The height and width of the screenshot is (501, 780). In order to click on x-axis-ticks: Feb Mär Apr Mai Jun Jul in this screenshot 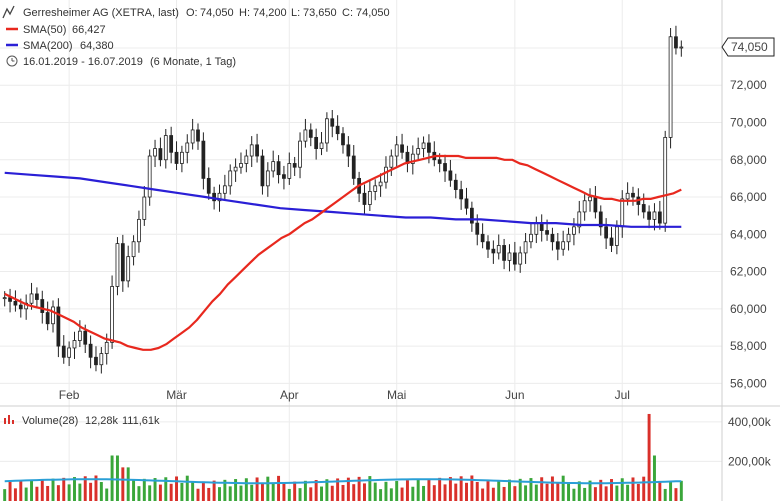, I will do `click(344, 395)`.